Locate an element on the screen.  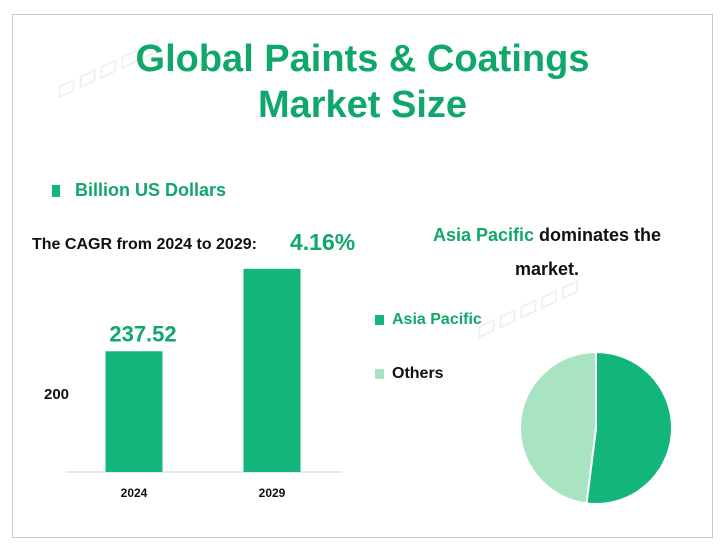
title-line-2: Market Size is located at coordinates (362, 105).